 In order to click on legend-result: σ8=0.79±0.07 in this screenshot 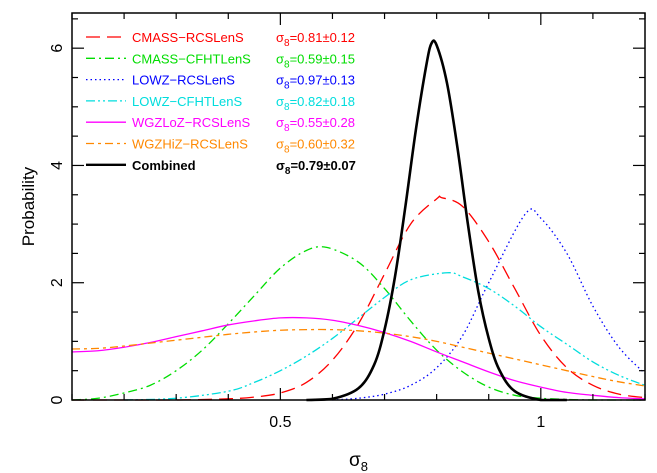, I will do `click(316, 167)`.